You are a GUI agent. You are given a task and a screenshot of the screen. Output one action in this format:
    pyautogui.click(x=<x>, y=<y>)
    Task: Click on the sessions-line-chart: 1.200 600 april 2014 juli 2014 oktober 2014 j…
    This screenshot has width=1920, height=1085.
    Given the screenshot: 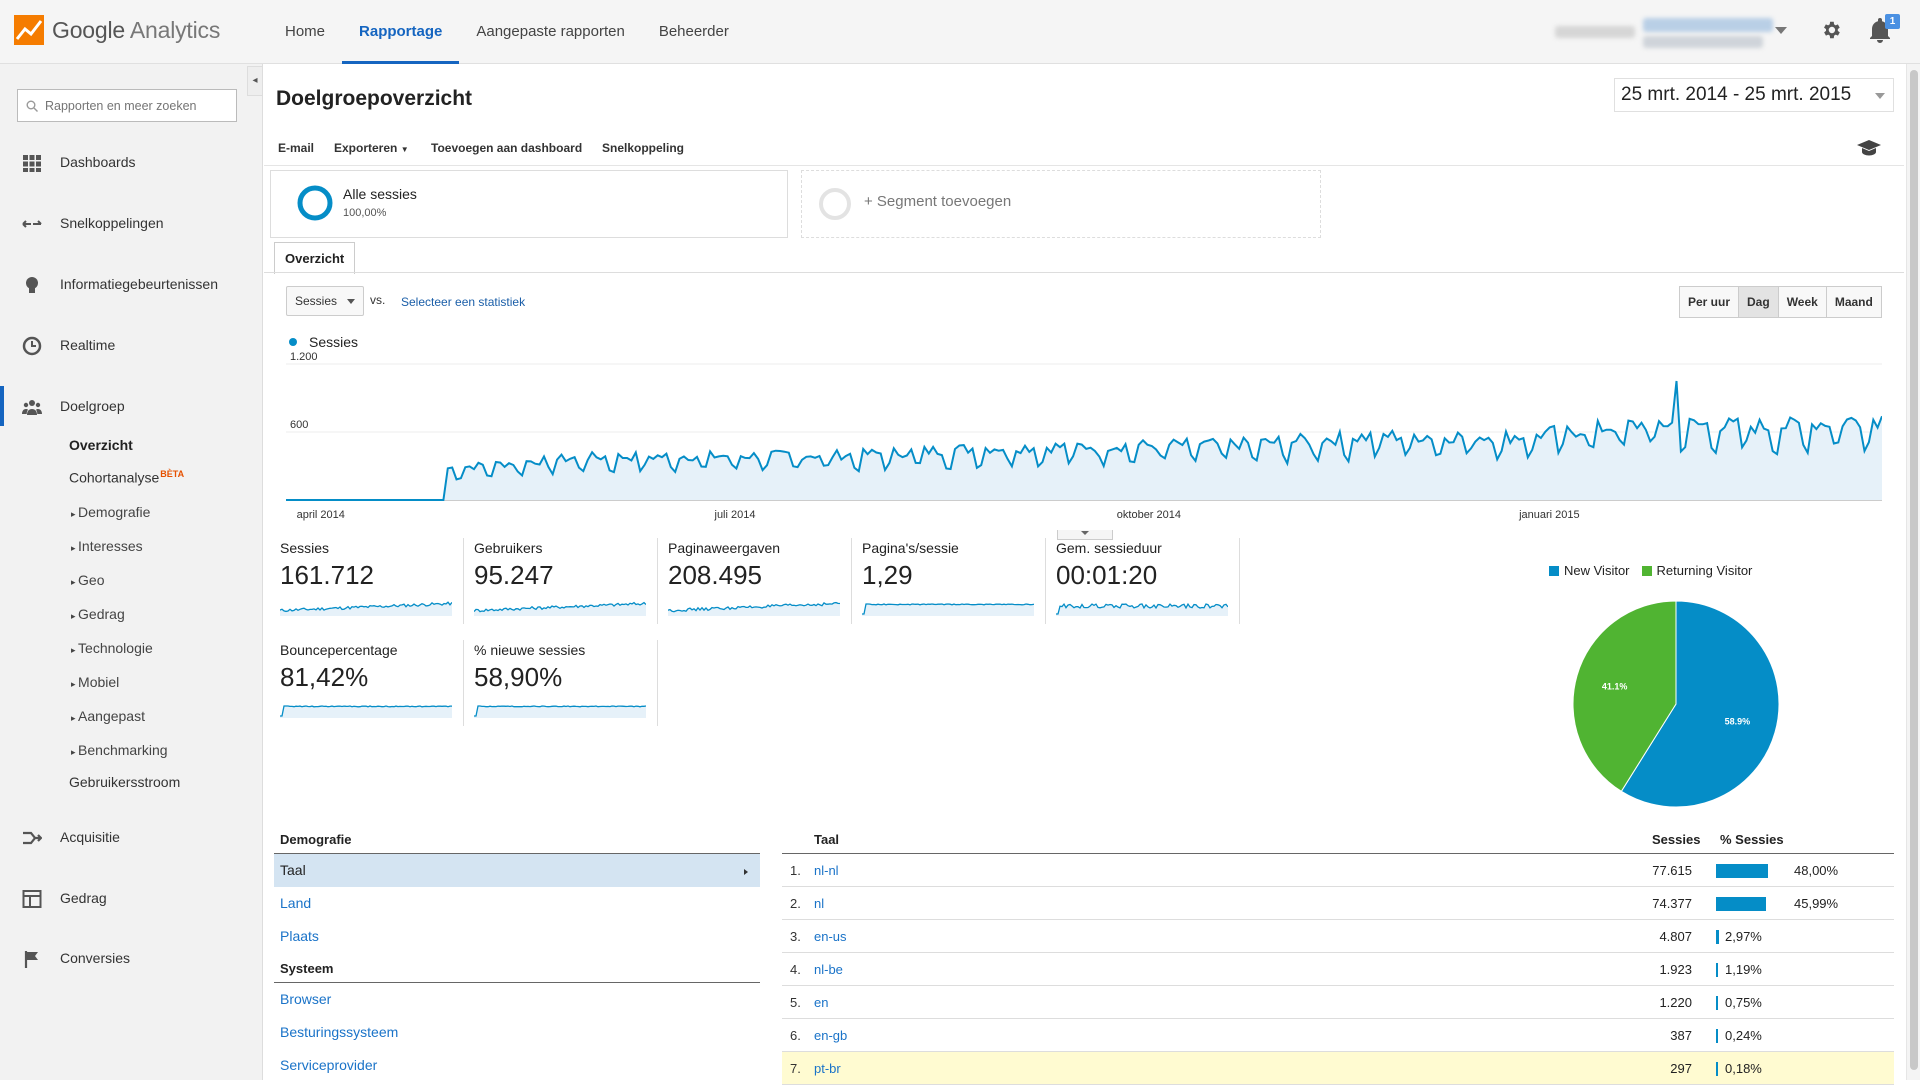 What is the action you would take?
    pyautogui.click(x=1084, y=438)
    